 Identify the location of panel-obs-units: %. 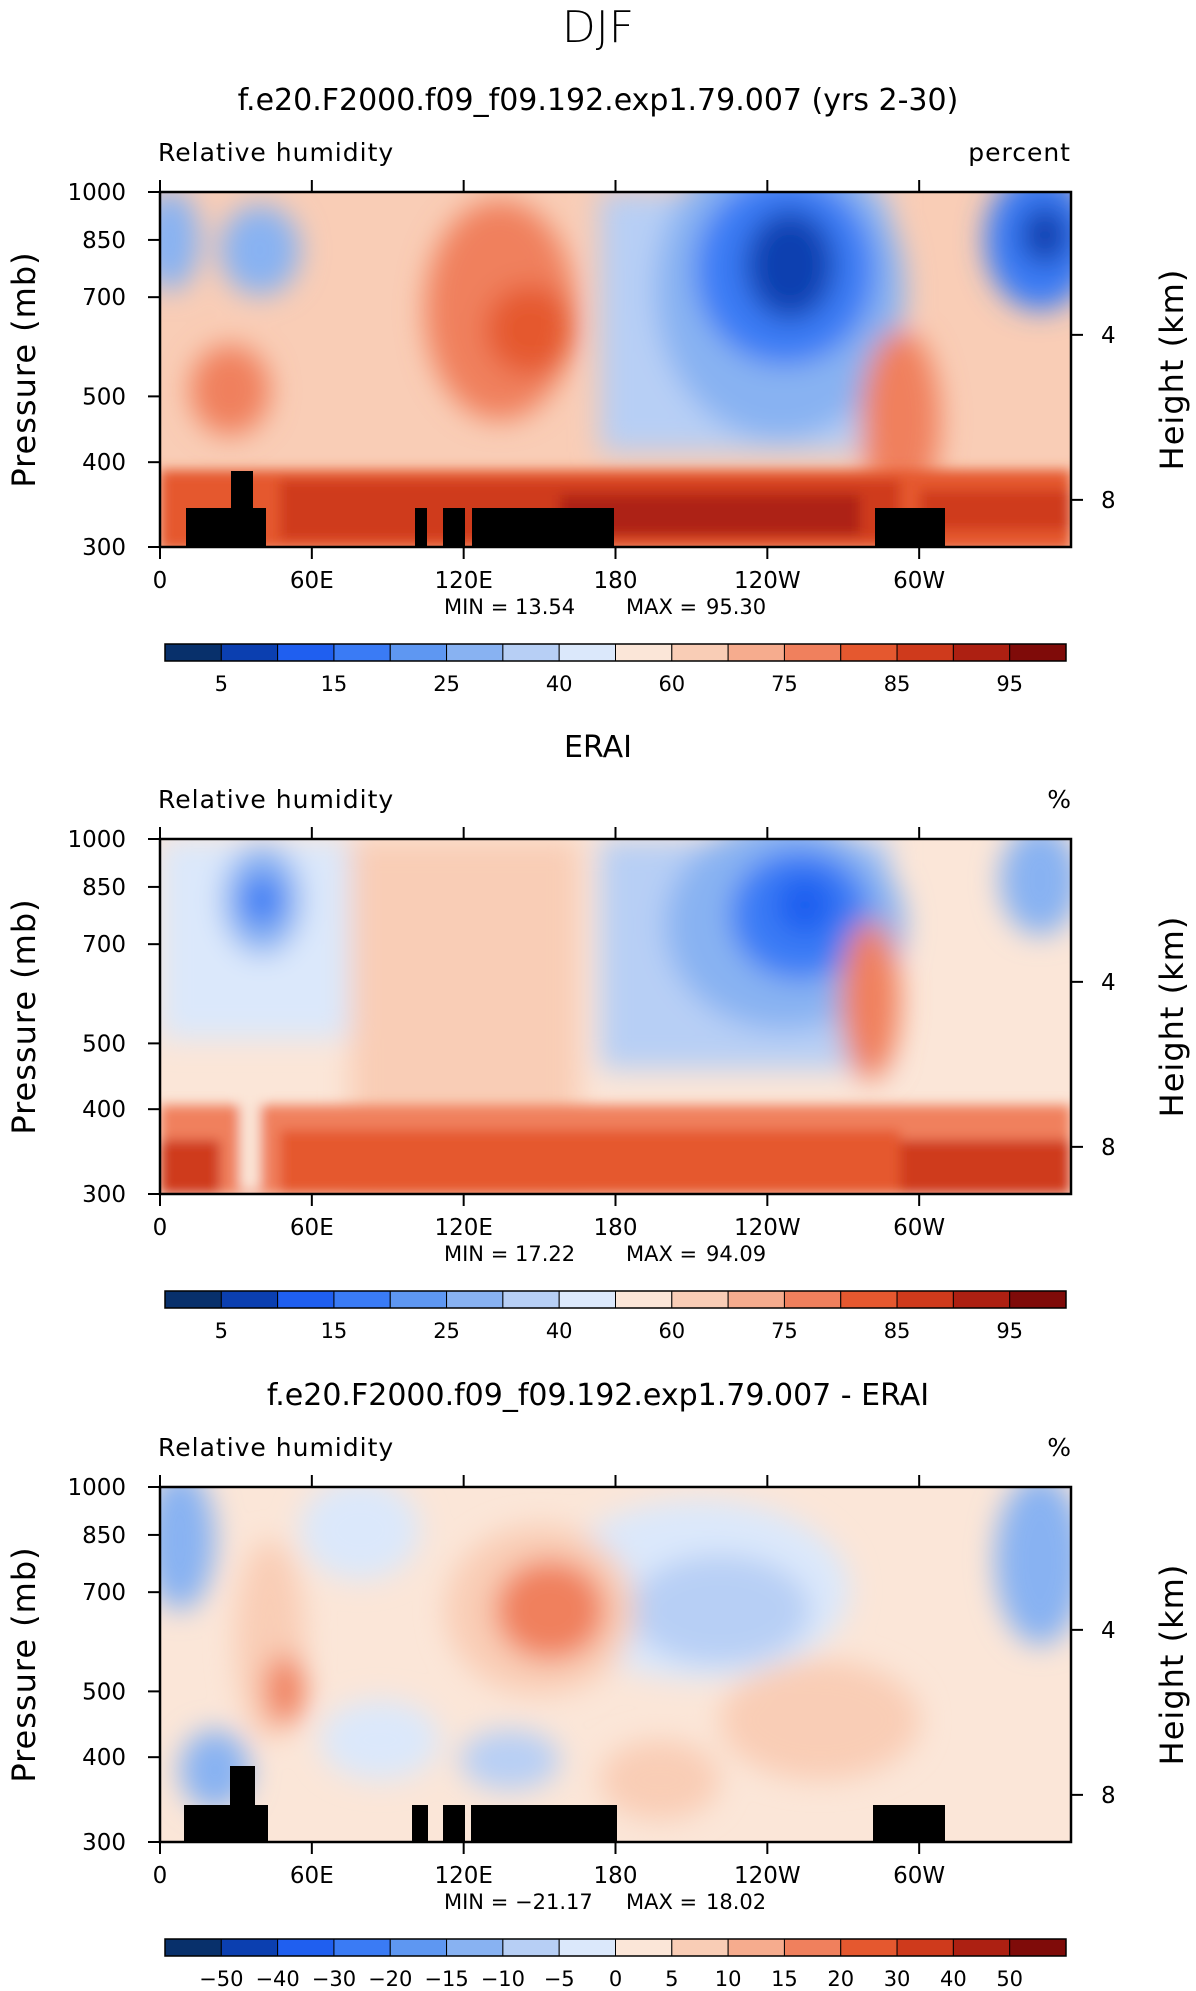
(1059, 799).